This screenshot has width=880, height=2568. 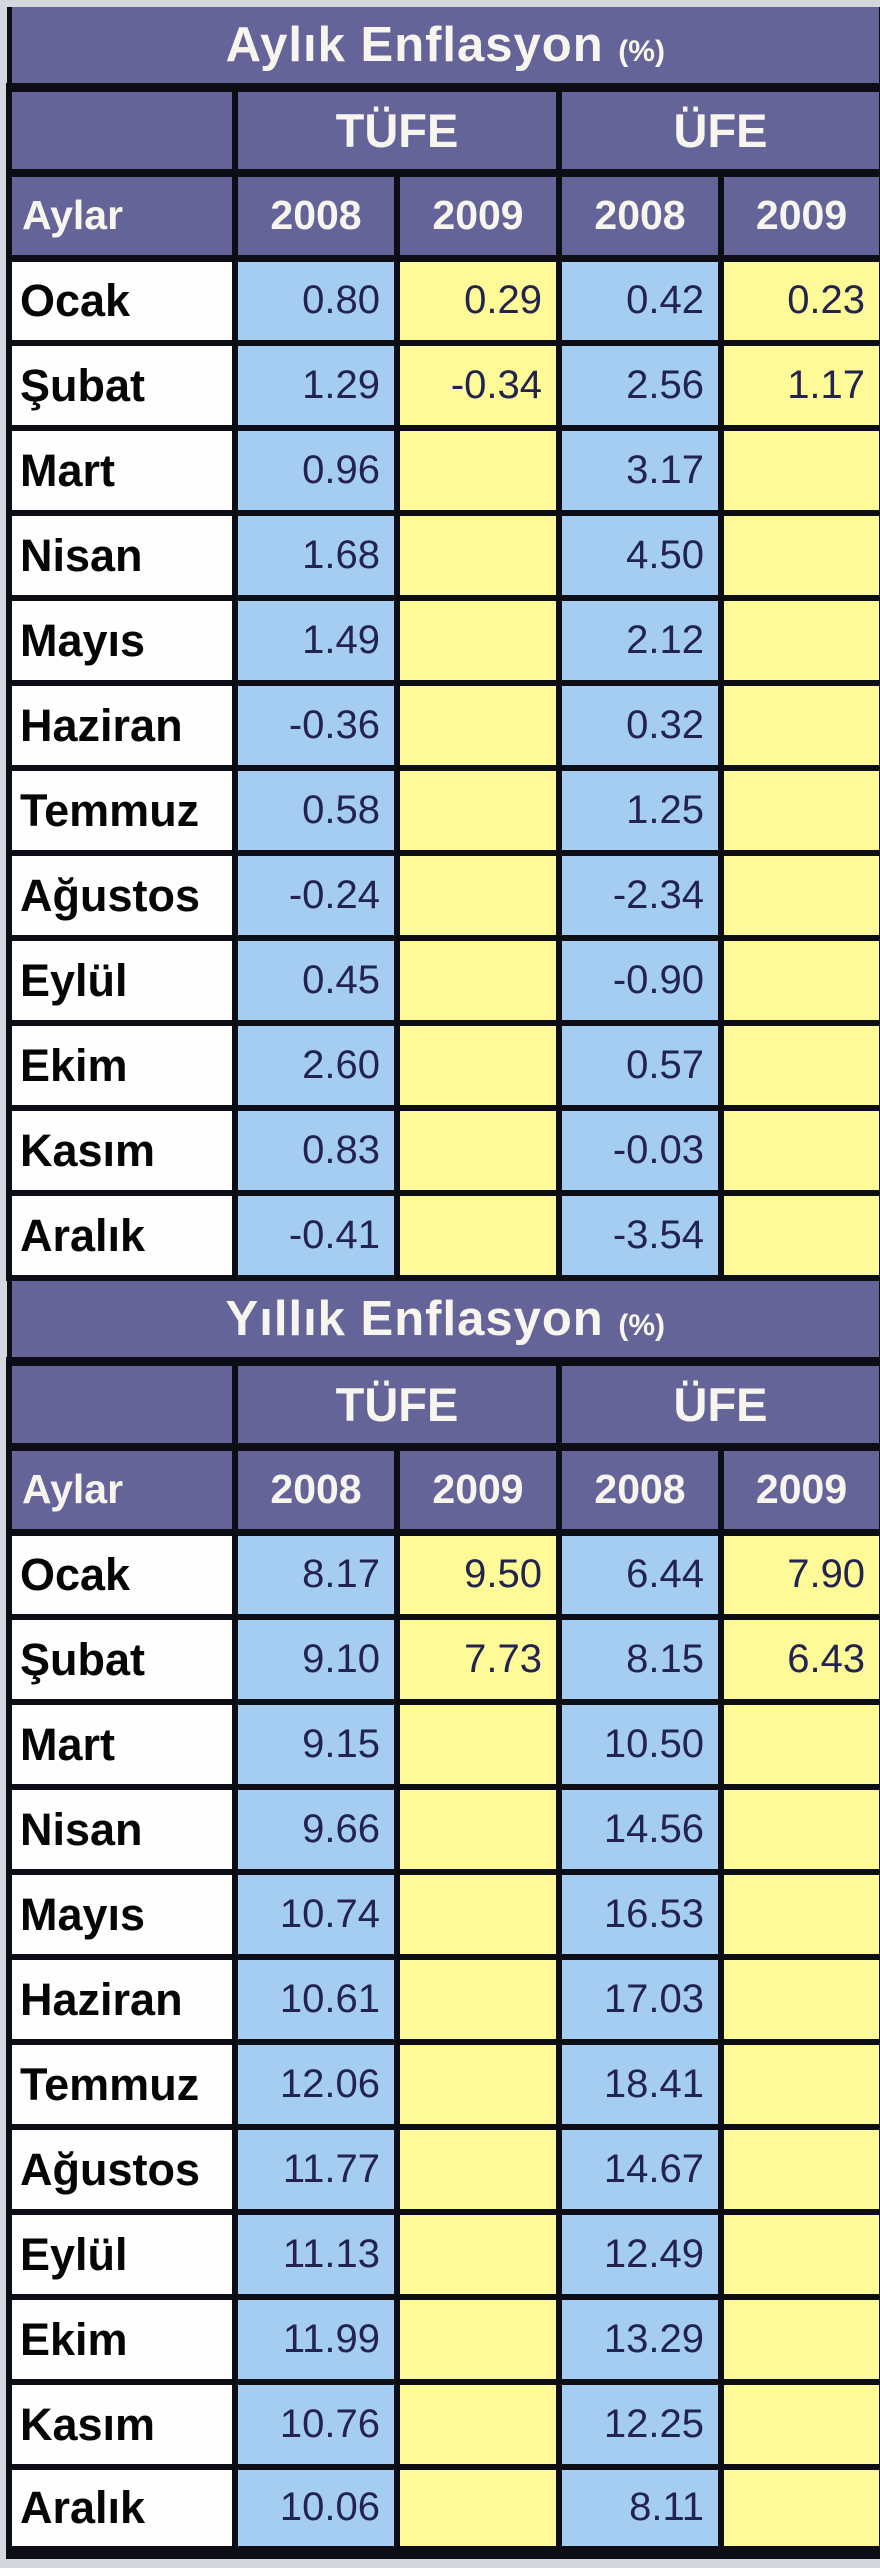 What do you see at coordinates (640, 1829) in the screenshot?
I see `value-cell: 14.56` at bounding box center [640, 1829].